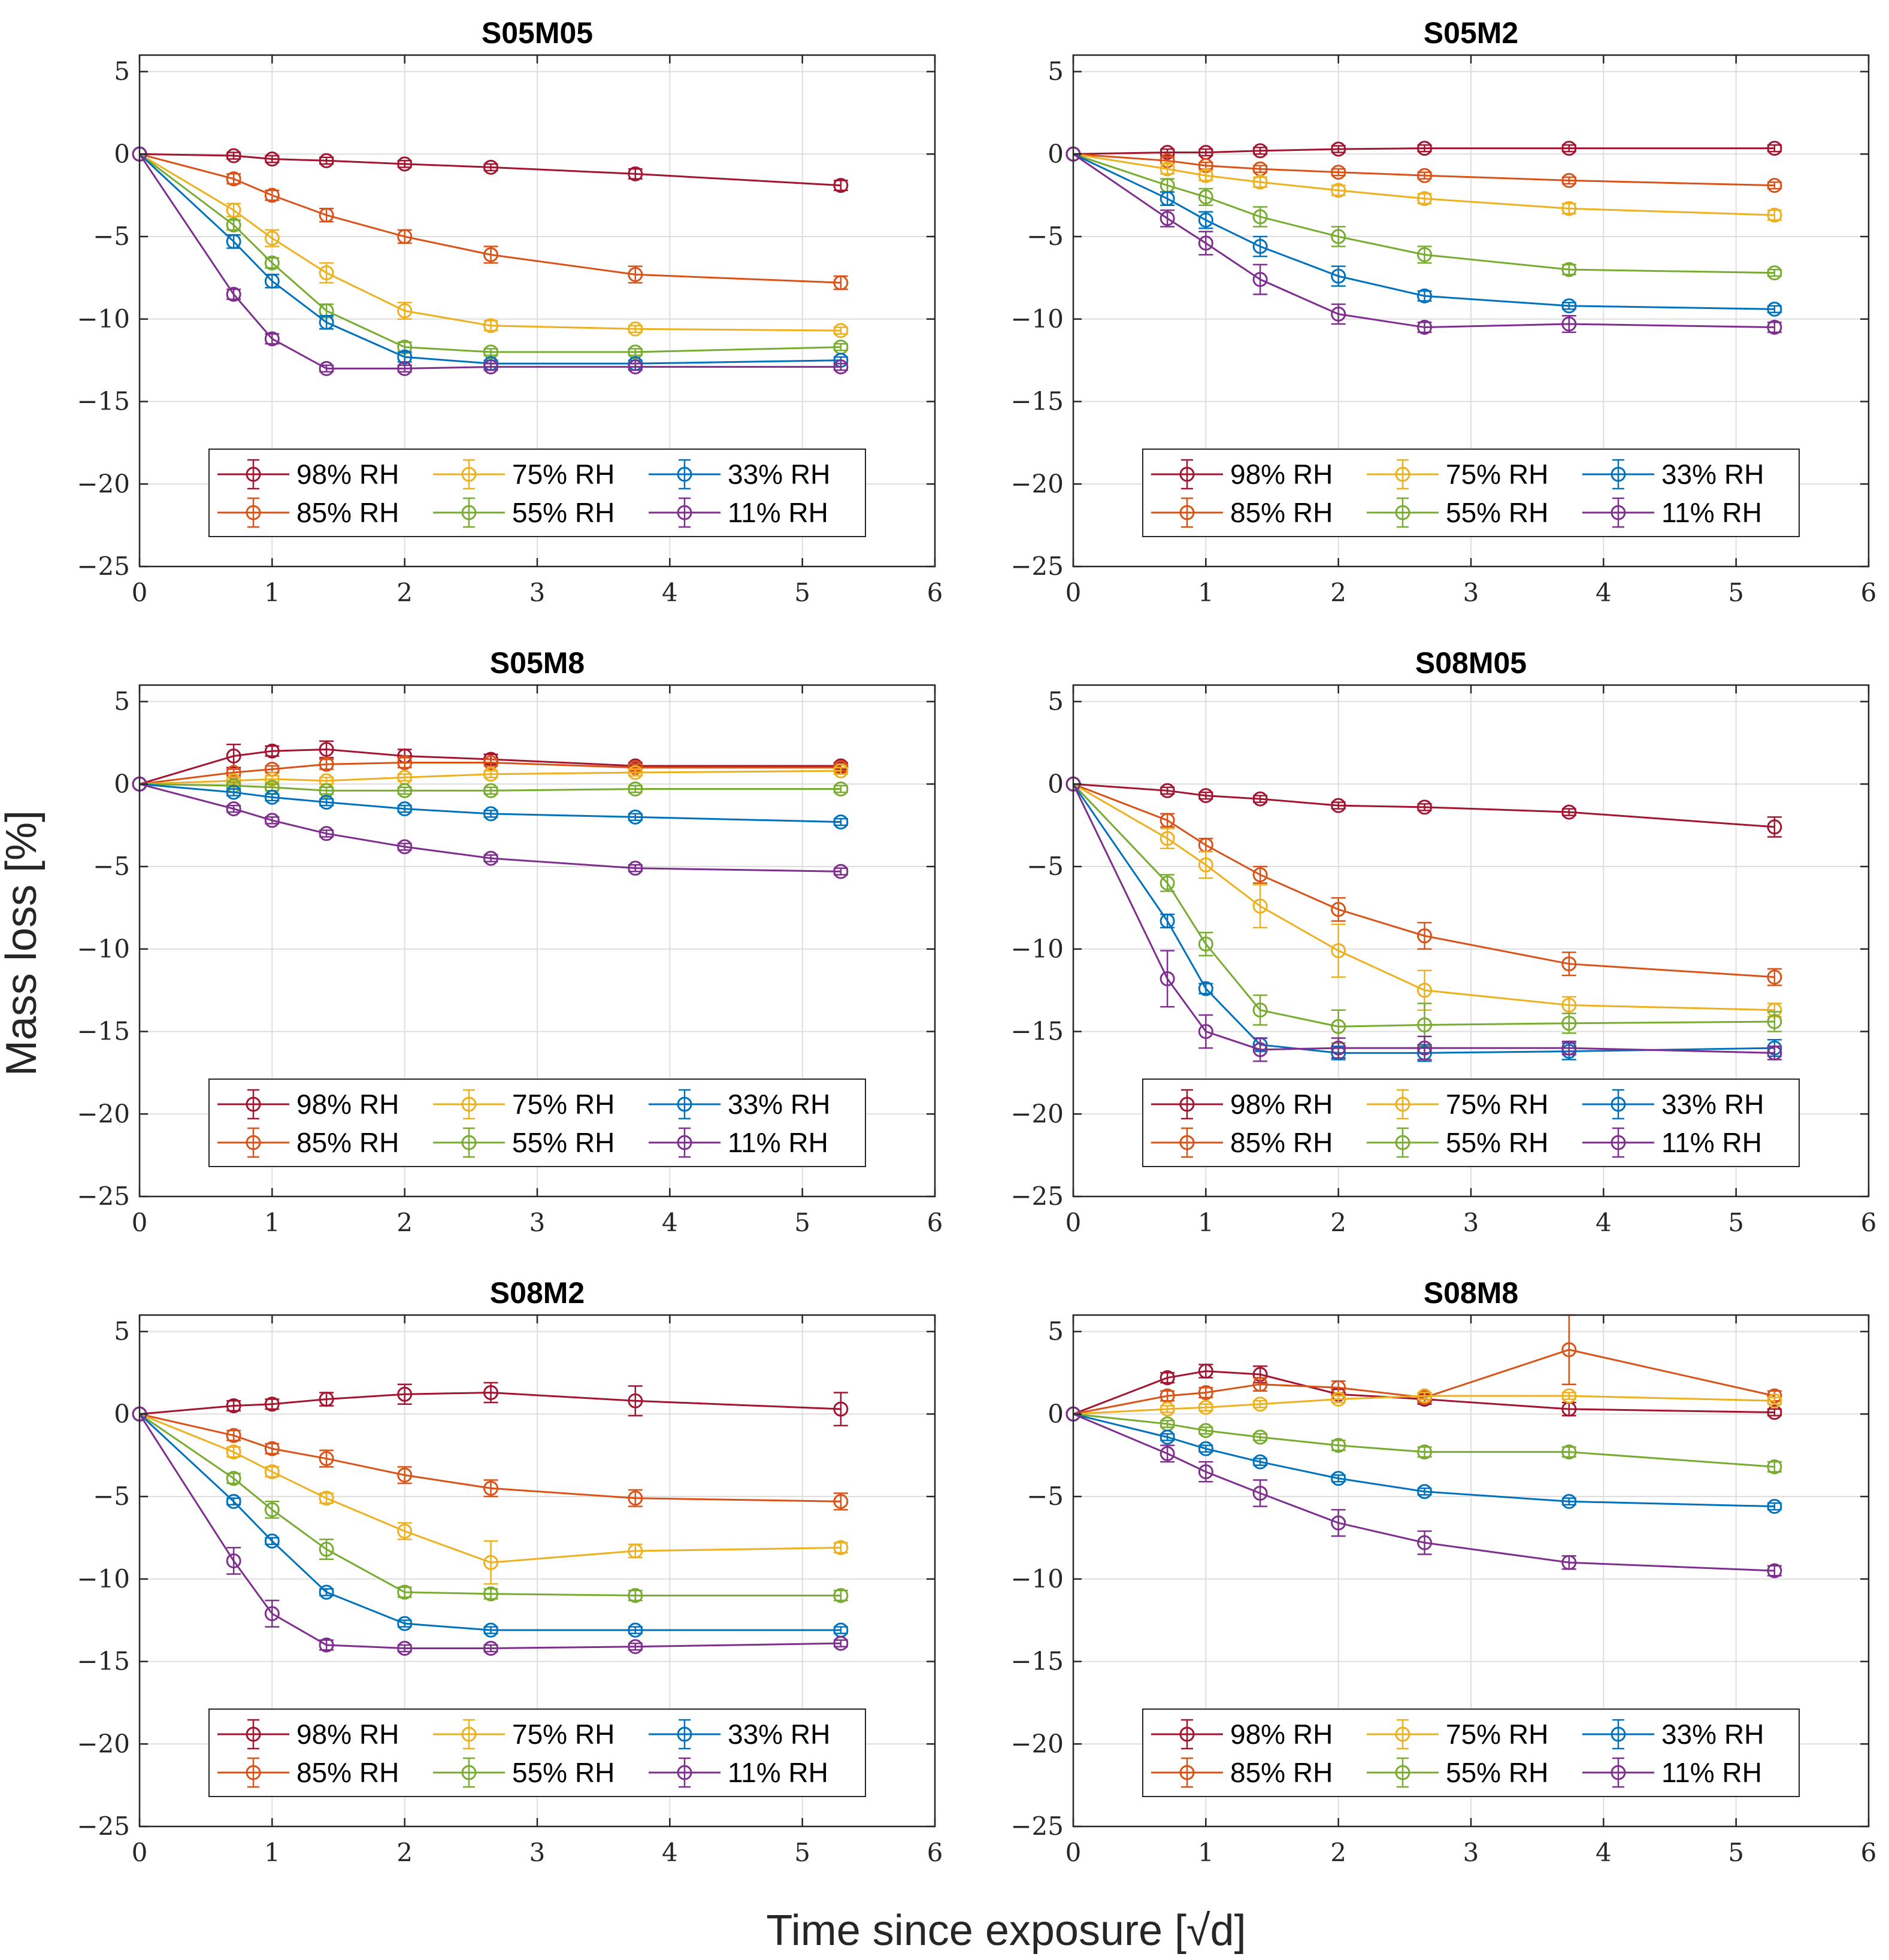  What do you see at coordinates (1604, 1222) in the screenshot?
I see `x-tick-label: 4` at bounding box center [1604, 1222].